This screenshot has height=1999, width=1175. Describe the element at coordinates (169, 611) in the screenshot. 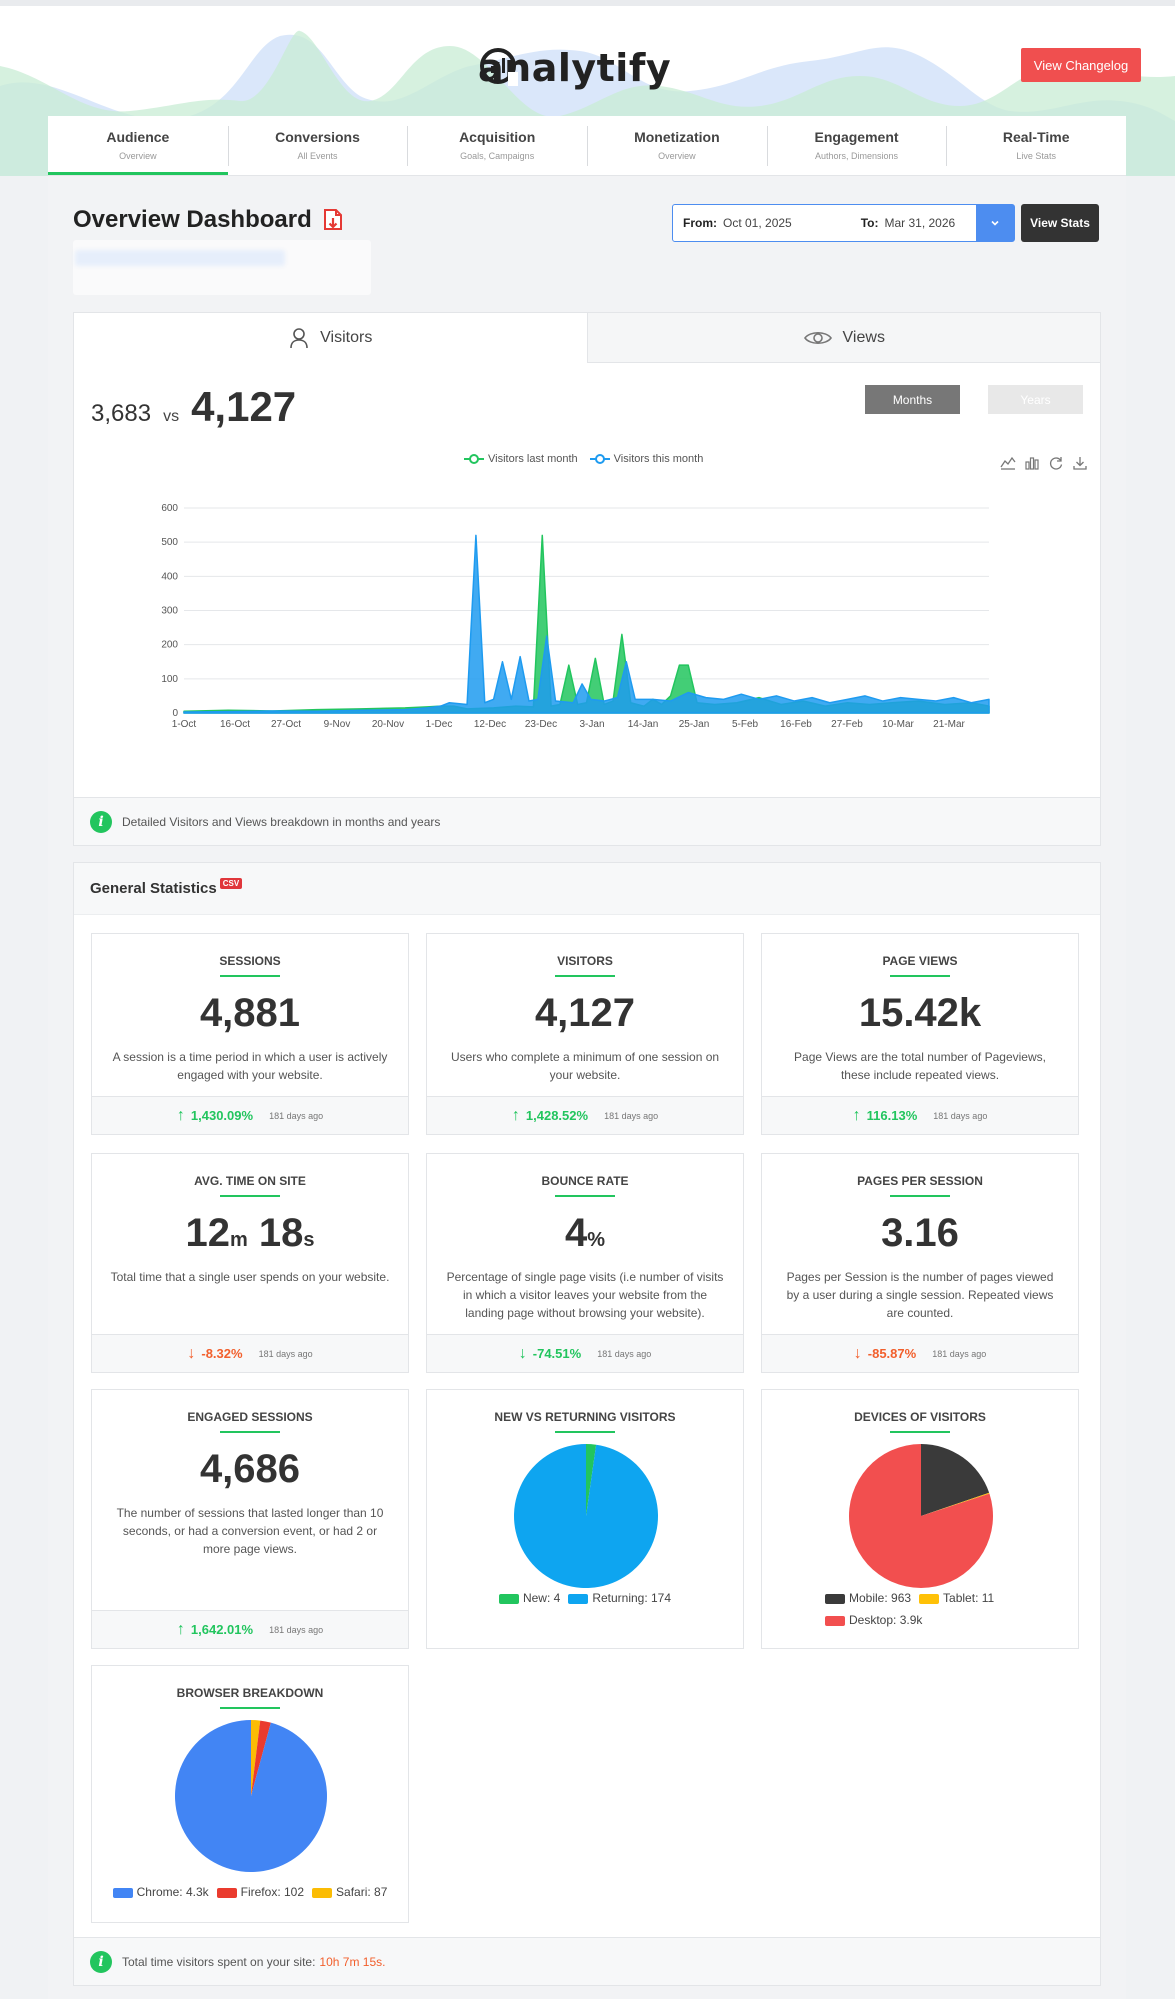

I see `y-tick-label: 300` at that location.